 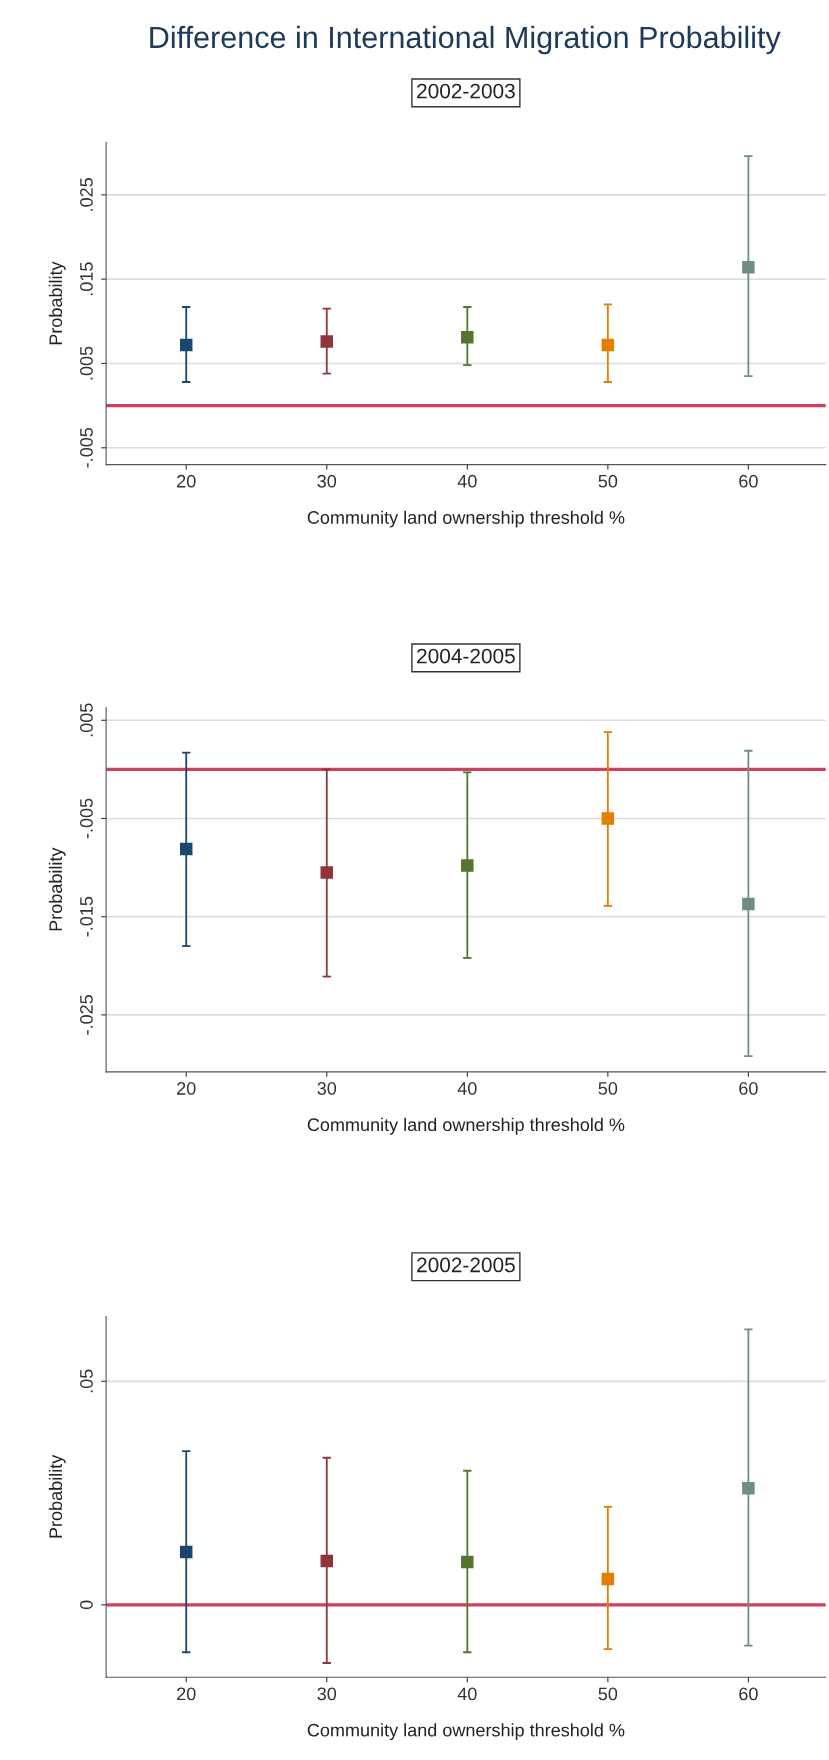 What do you see at coordinates (466, 1265) in the screenshot?
I see `chart-subtitle: 2002-2005` at bounding box center [466, 1265].